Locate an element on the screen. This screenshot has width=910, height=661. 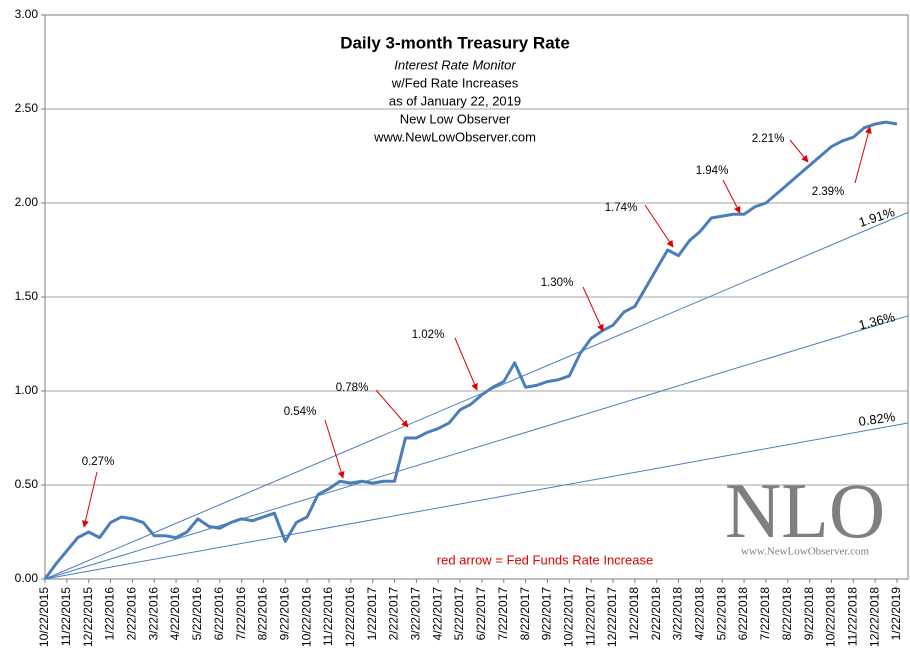
x-tick-label: 10/22/2017 is located at coordinates (568, 617).